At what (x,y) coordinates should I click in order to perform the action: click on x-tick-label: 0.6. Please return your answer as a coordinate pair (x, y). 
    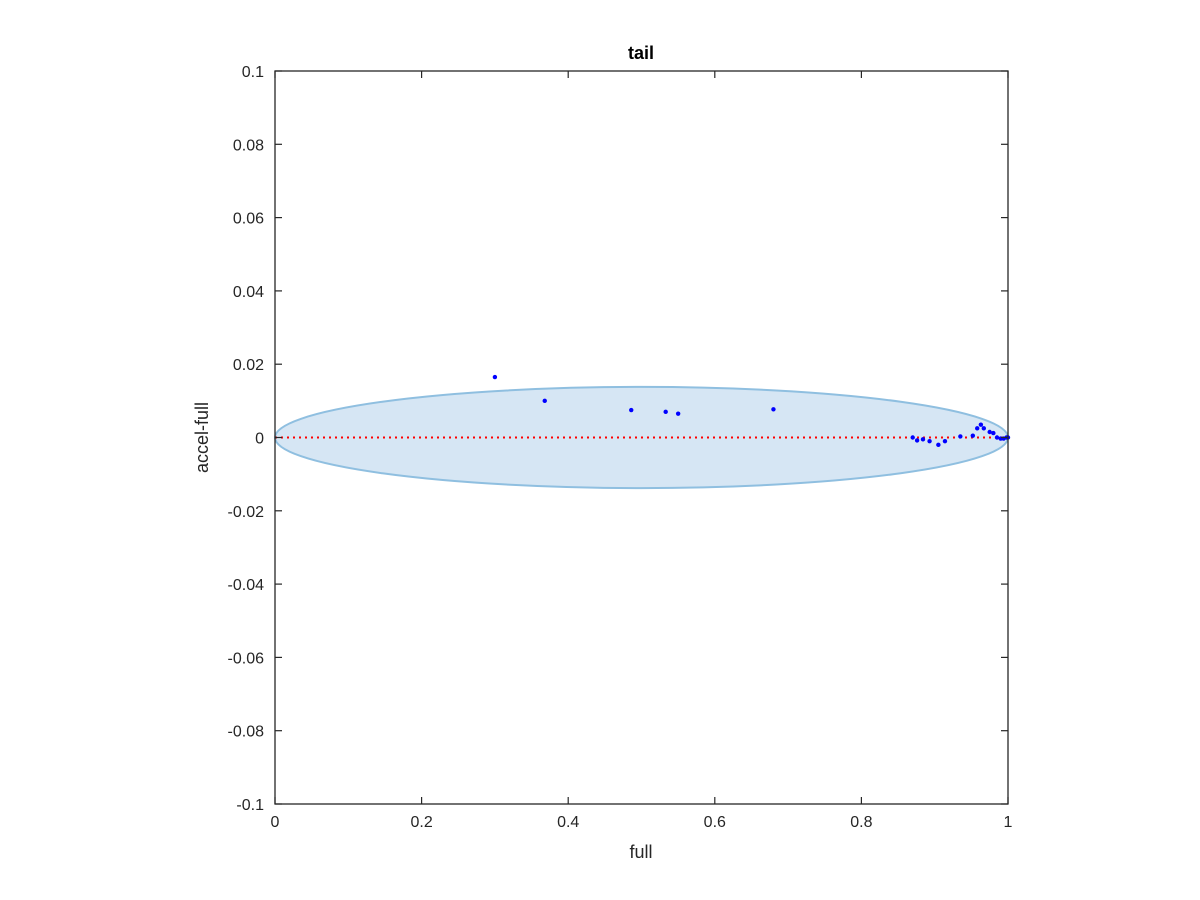
    Looking at the image, I should click on (715, 822).